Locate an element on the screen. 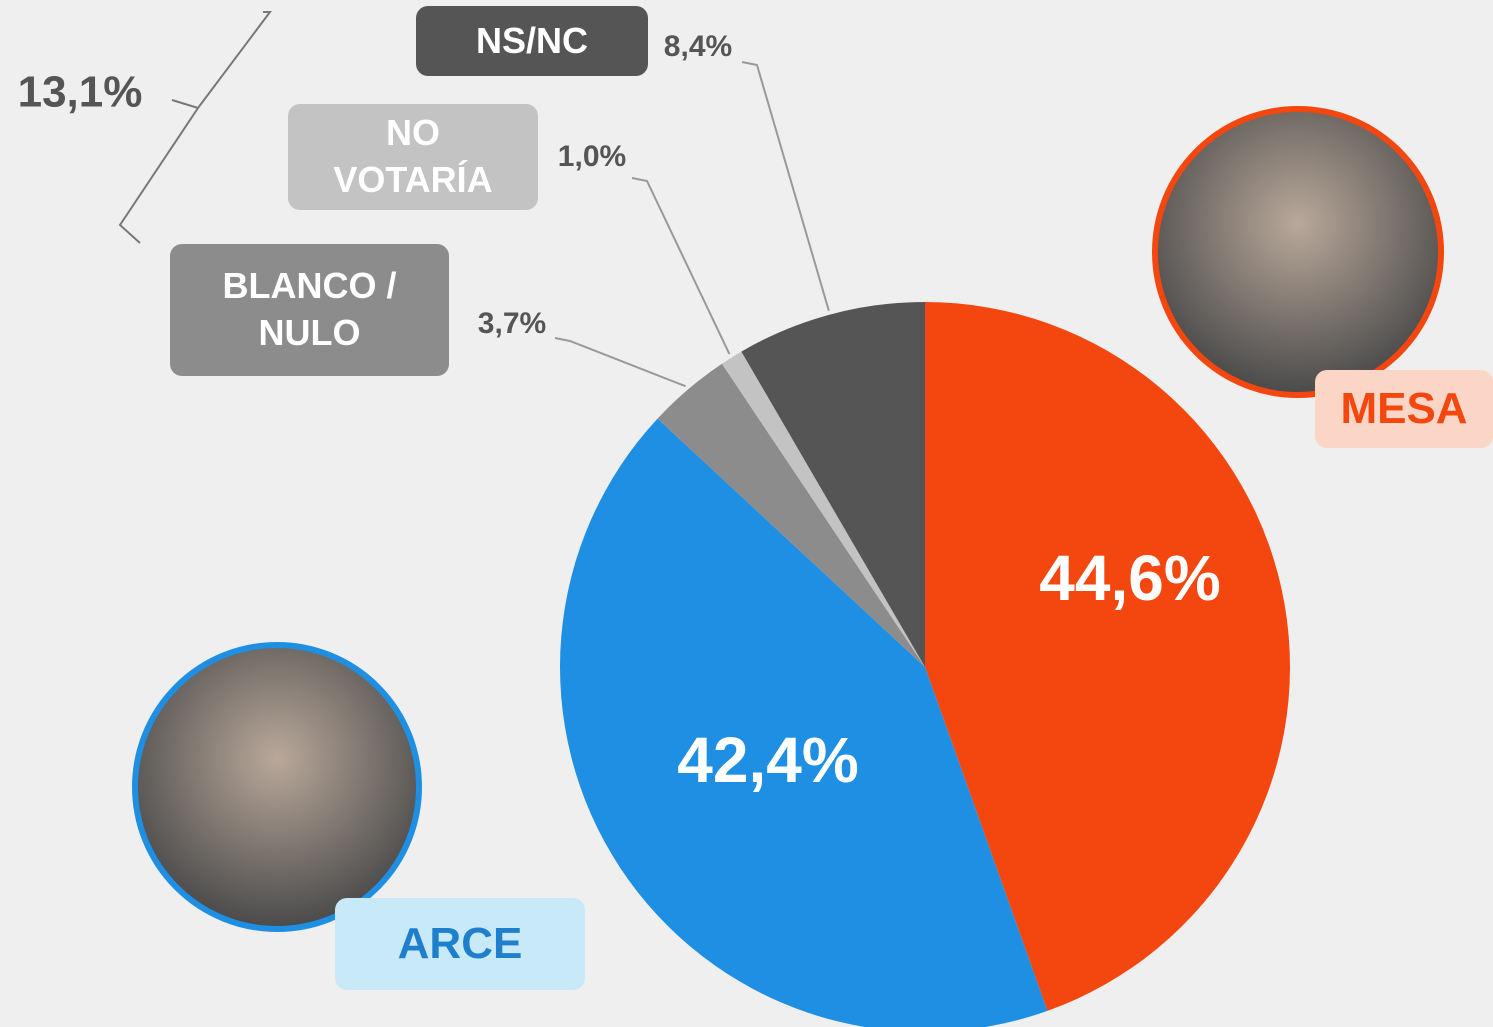 The width and height of the screenshot is (1493, 1027). value-label: 1,0% is located at coordinates (592, 156).